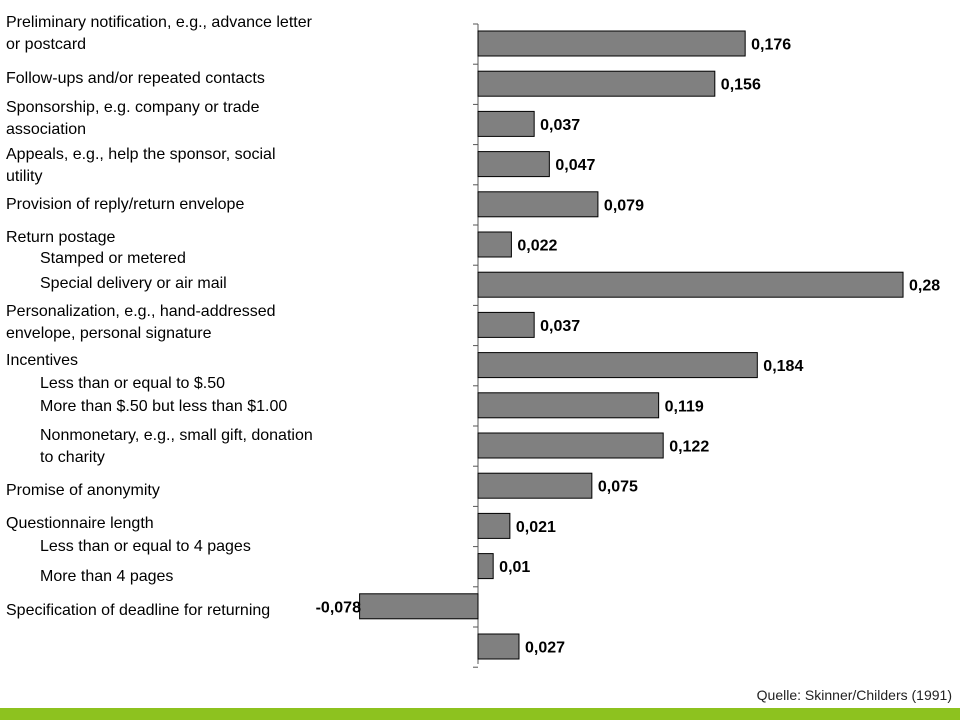  Describe the element at coordinates (164, 406) in the screenshot. I see `category-label: More than $.50 but less than $1.00` at that location.